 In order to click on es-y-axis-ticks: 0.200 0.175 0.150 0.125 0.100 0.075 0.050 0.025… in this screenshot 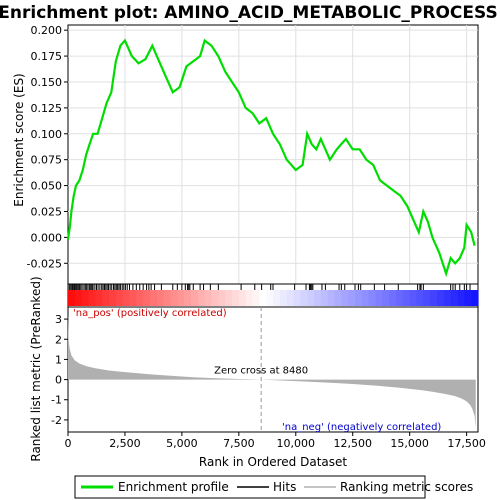, I will do `click(47, 147)`.